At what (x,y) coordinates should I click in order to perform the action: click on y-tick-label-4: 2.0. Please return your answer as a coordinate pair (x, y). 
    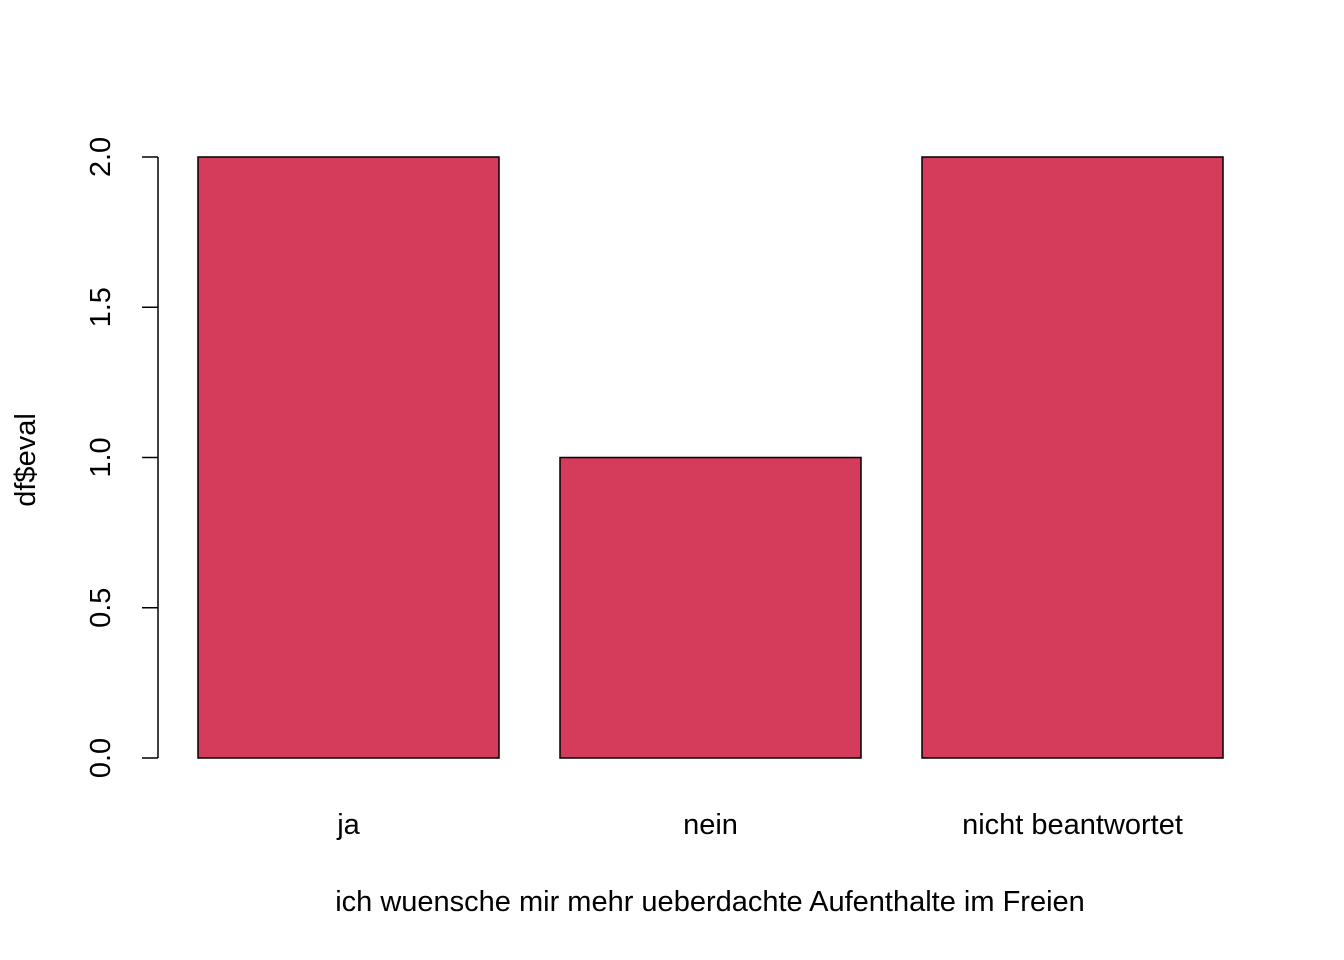
    Looking at the image, I should click on (101, 157).